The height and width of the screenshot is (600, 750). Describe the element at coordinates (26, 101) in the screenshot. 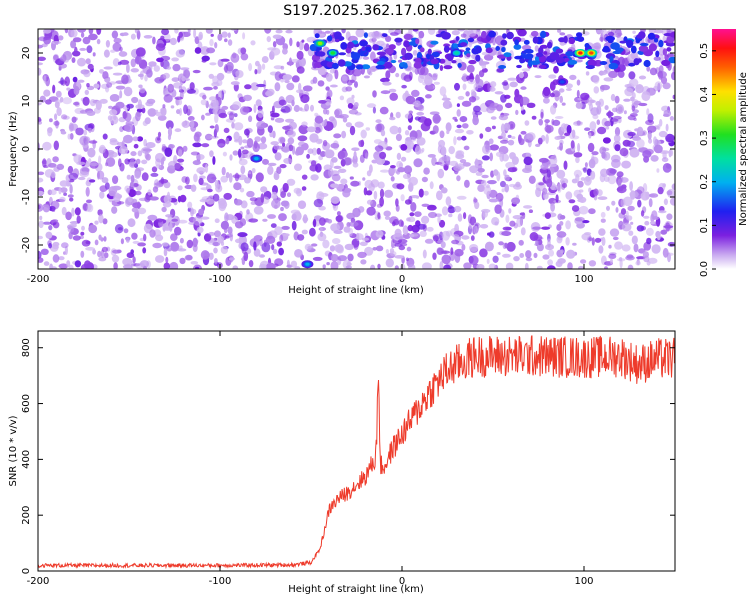

I see `heatmap-y-tick-label: 10` at that location.